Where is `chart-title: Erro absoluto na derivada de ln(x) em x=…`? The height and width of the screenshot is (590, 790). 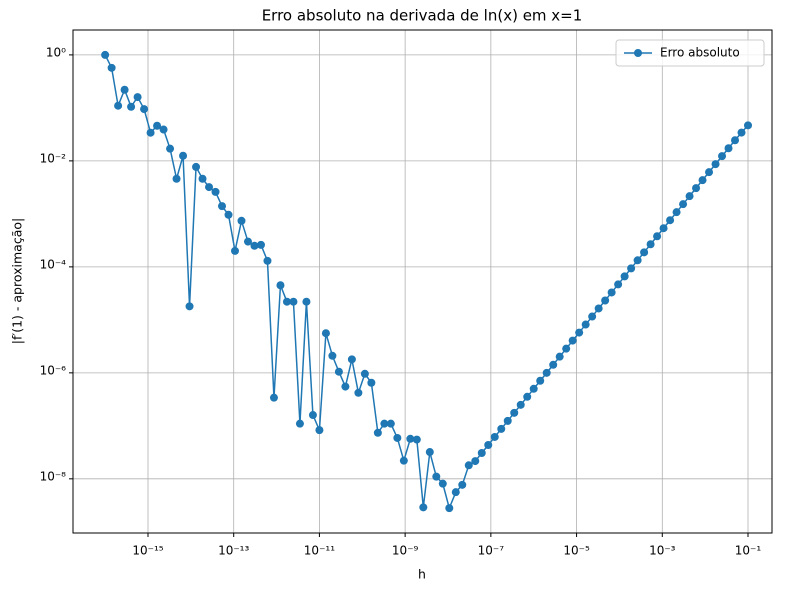 chart-title: Erro absoluto na derivada de ln(x) em x=… is located at coordinates (422, 16).